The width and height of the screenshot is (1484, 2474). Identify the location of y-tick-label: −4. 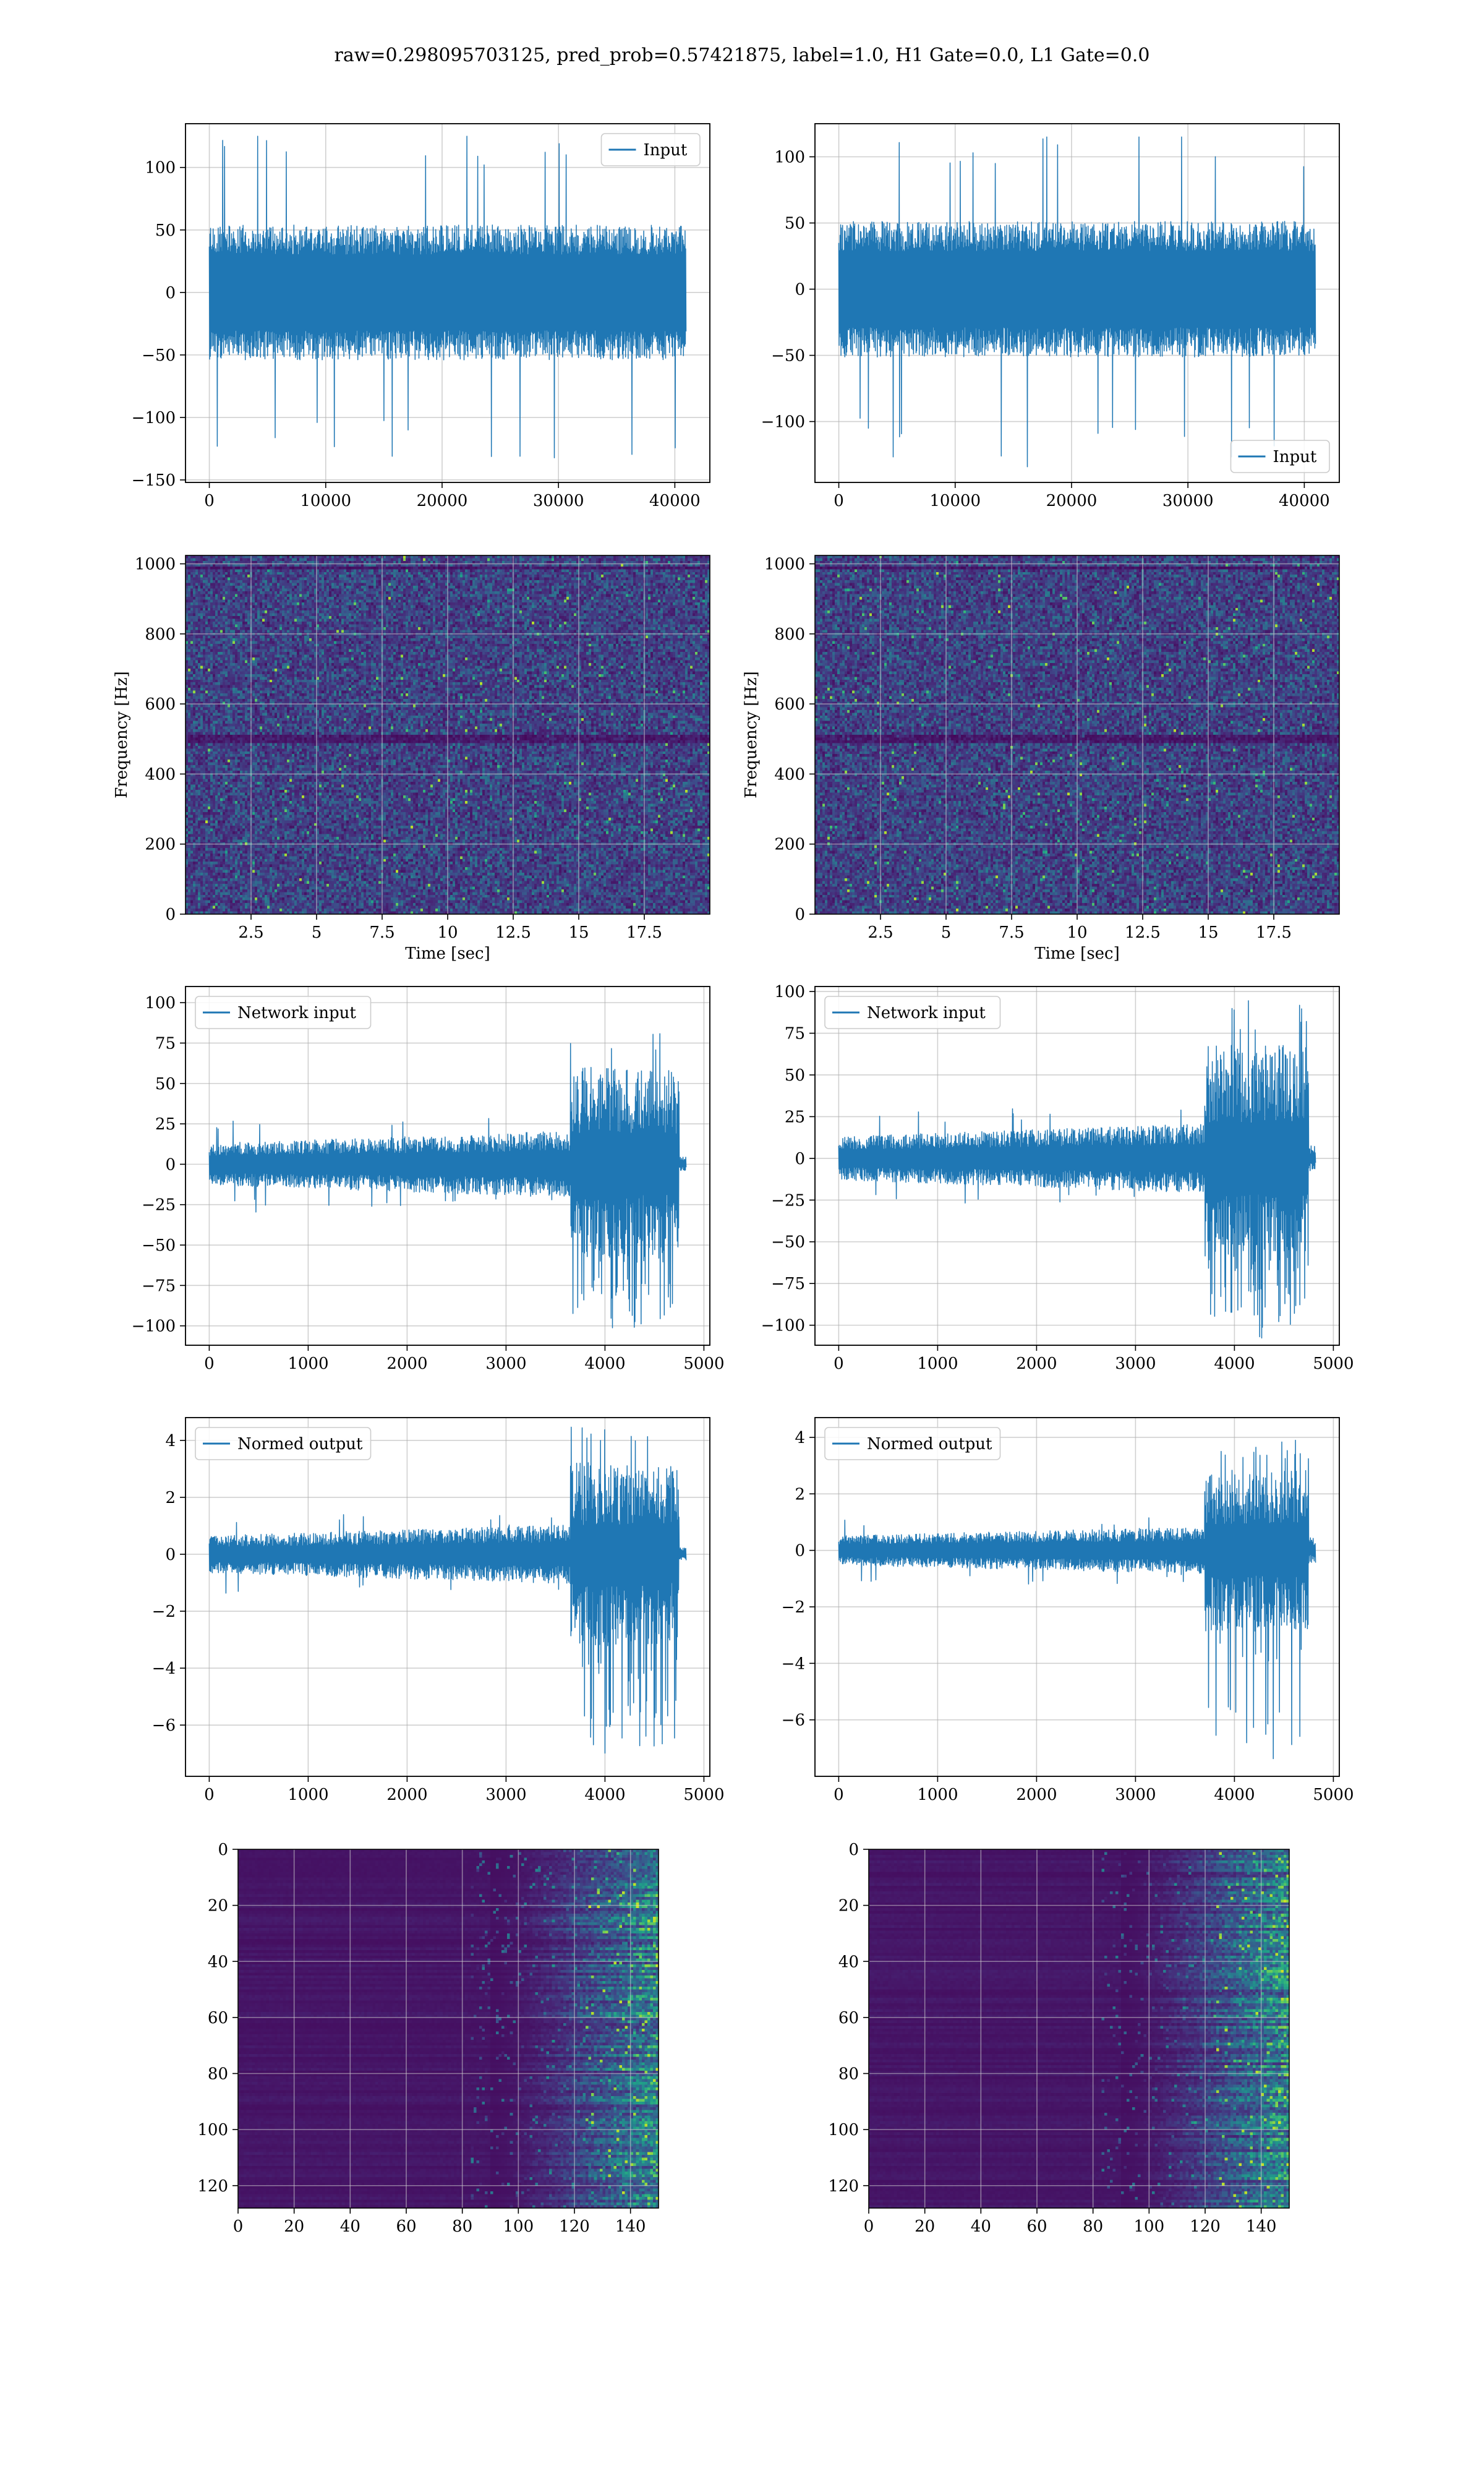
(793, 1663).